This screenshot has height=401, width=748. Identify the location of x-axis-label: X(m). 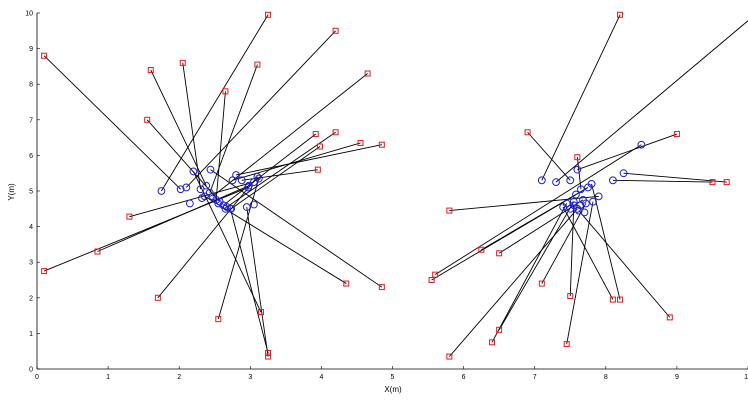
(393, 389).